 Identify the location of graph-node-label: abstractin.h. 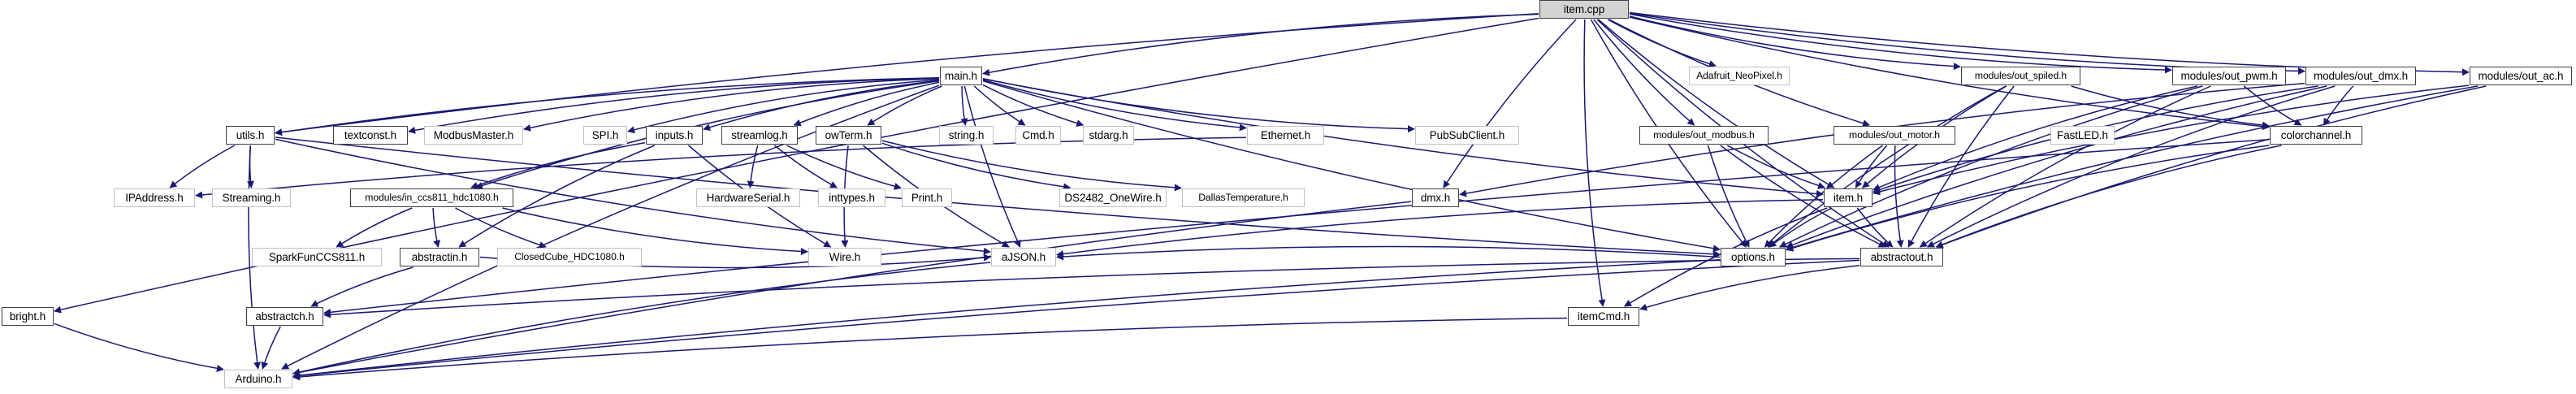
(439, 257).